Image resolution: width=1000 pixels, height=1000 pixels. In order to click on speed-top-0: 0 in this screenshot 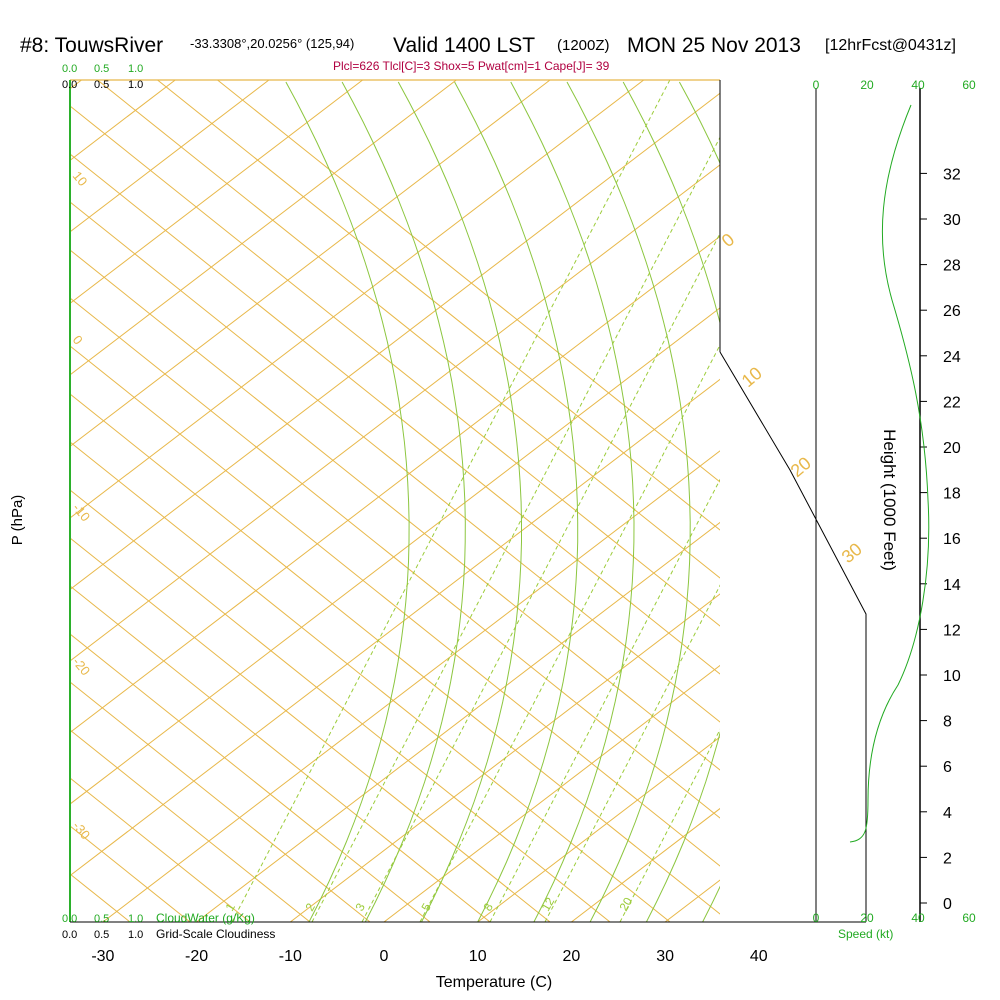, I will do `click(816, 85)`.